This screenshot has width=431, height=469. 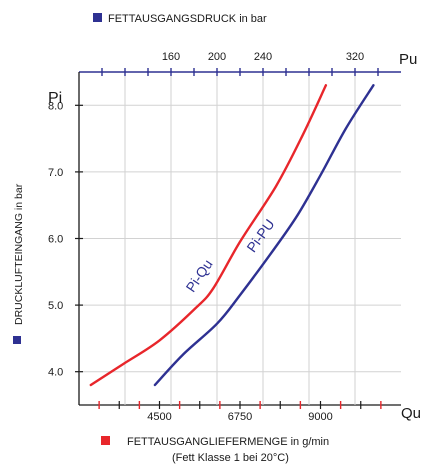 I want to click on legend-bottom-sublabel: (Fett Klasse 1 bei 20°C), so click(x=230, y=458).